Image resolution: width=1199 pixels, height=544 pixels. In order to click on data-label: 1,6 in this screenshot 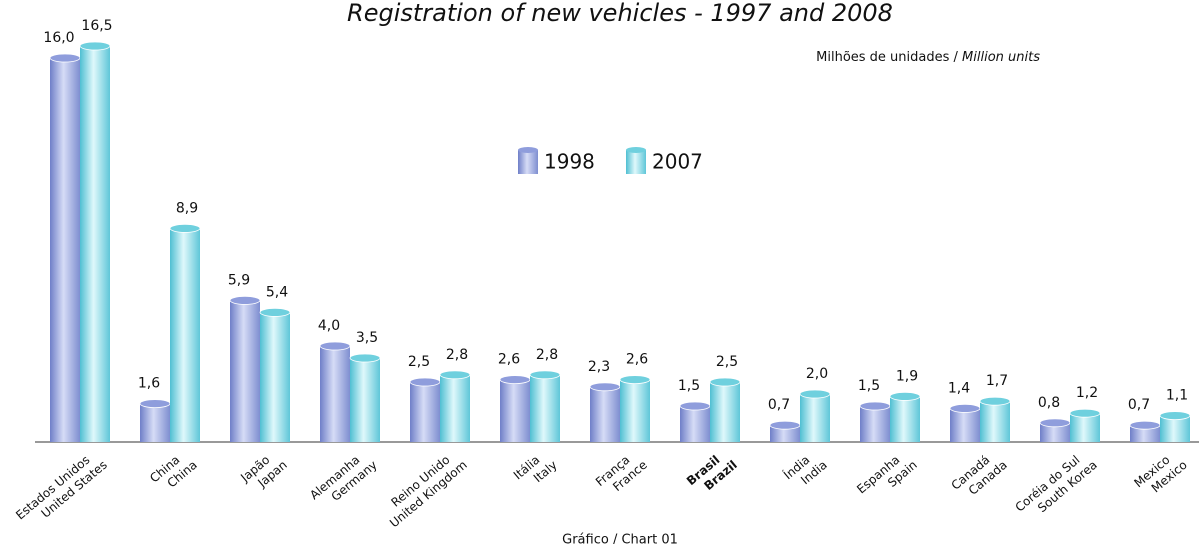, I will do `click(149, 384)`.